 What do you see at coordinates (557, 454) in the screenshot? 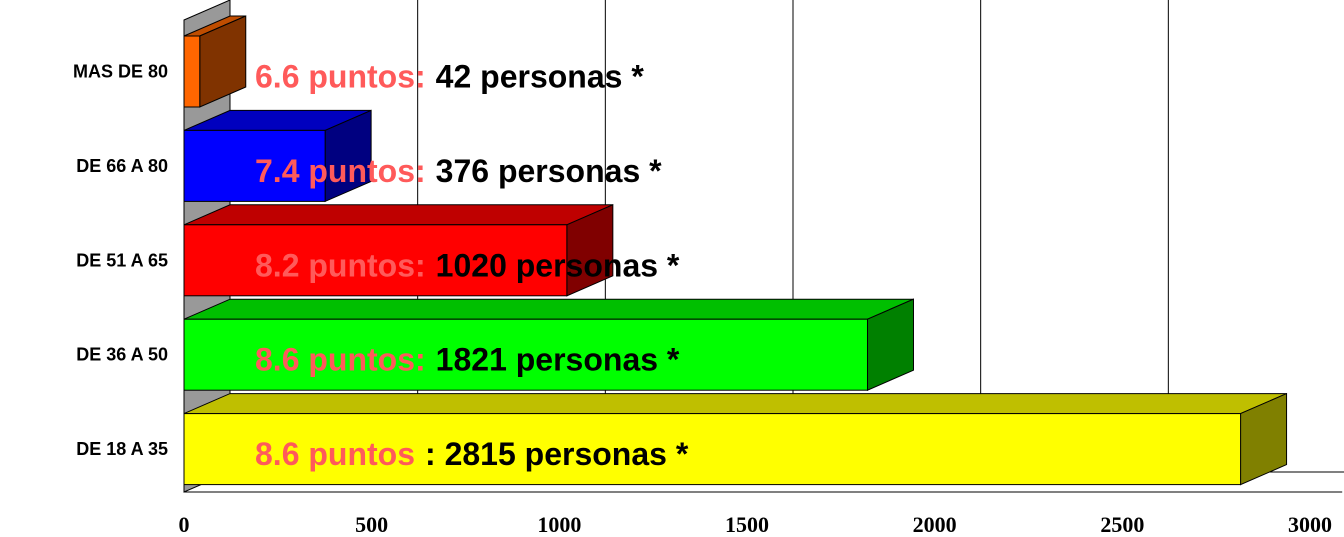
I see `value-label: : 2815 personas *` at bounding box center [557, 454].